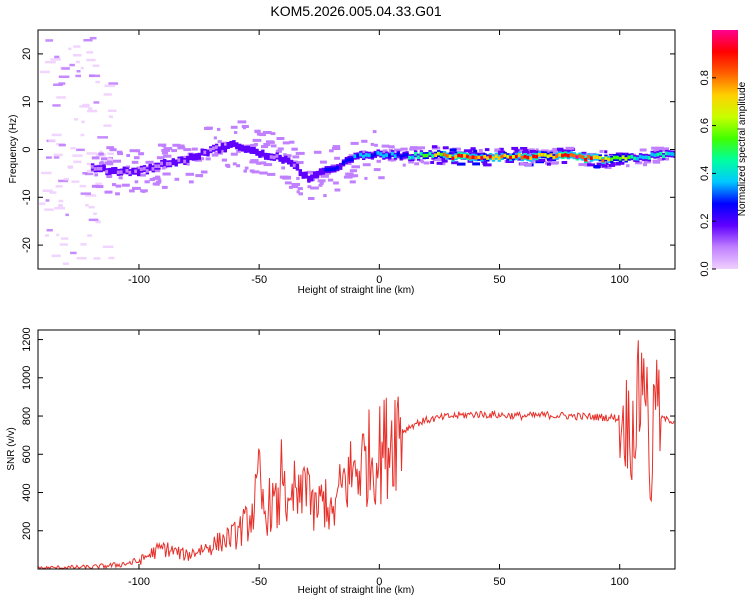 The height and width of the screenshot is (600, 750). I want to click on snr-y-axis-label: SNR (v/v), so click(11, 448).